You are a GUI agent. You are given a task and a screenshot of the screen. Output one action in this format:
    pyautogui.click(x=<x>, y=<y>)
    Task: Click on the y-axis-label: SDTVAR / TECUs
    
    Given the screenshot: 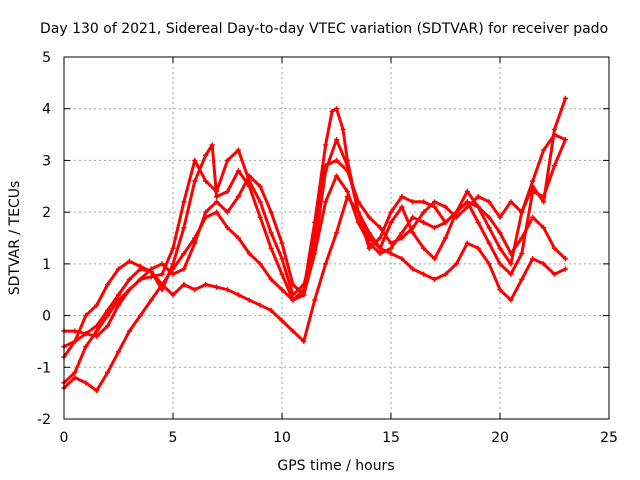 What is the action you would take?
    pyautogui.click(x=15, y=238)
    